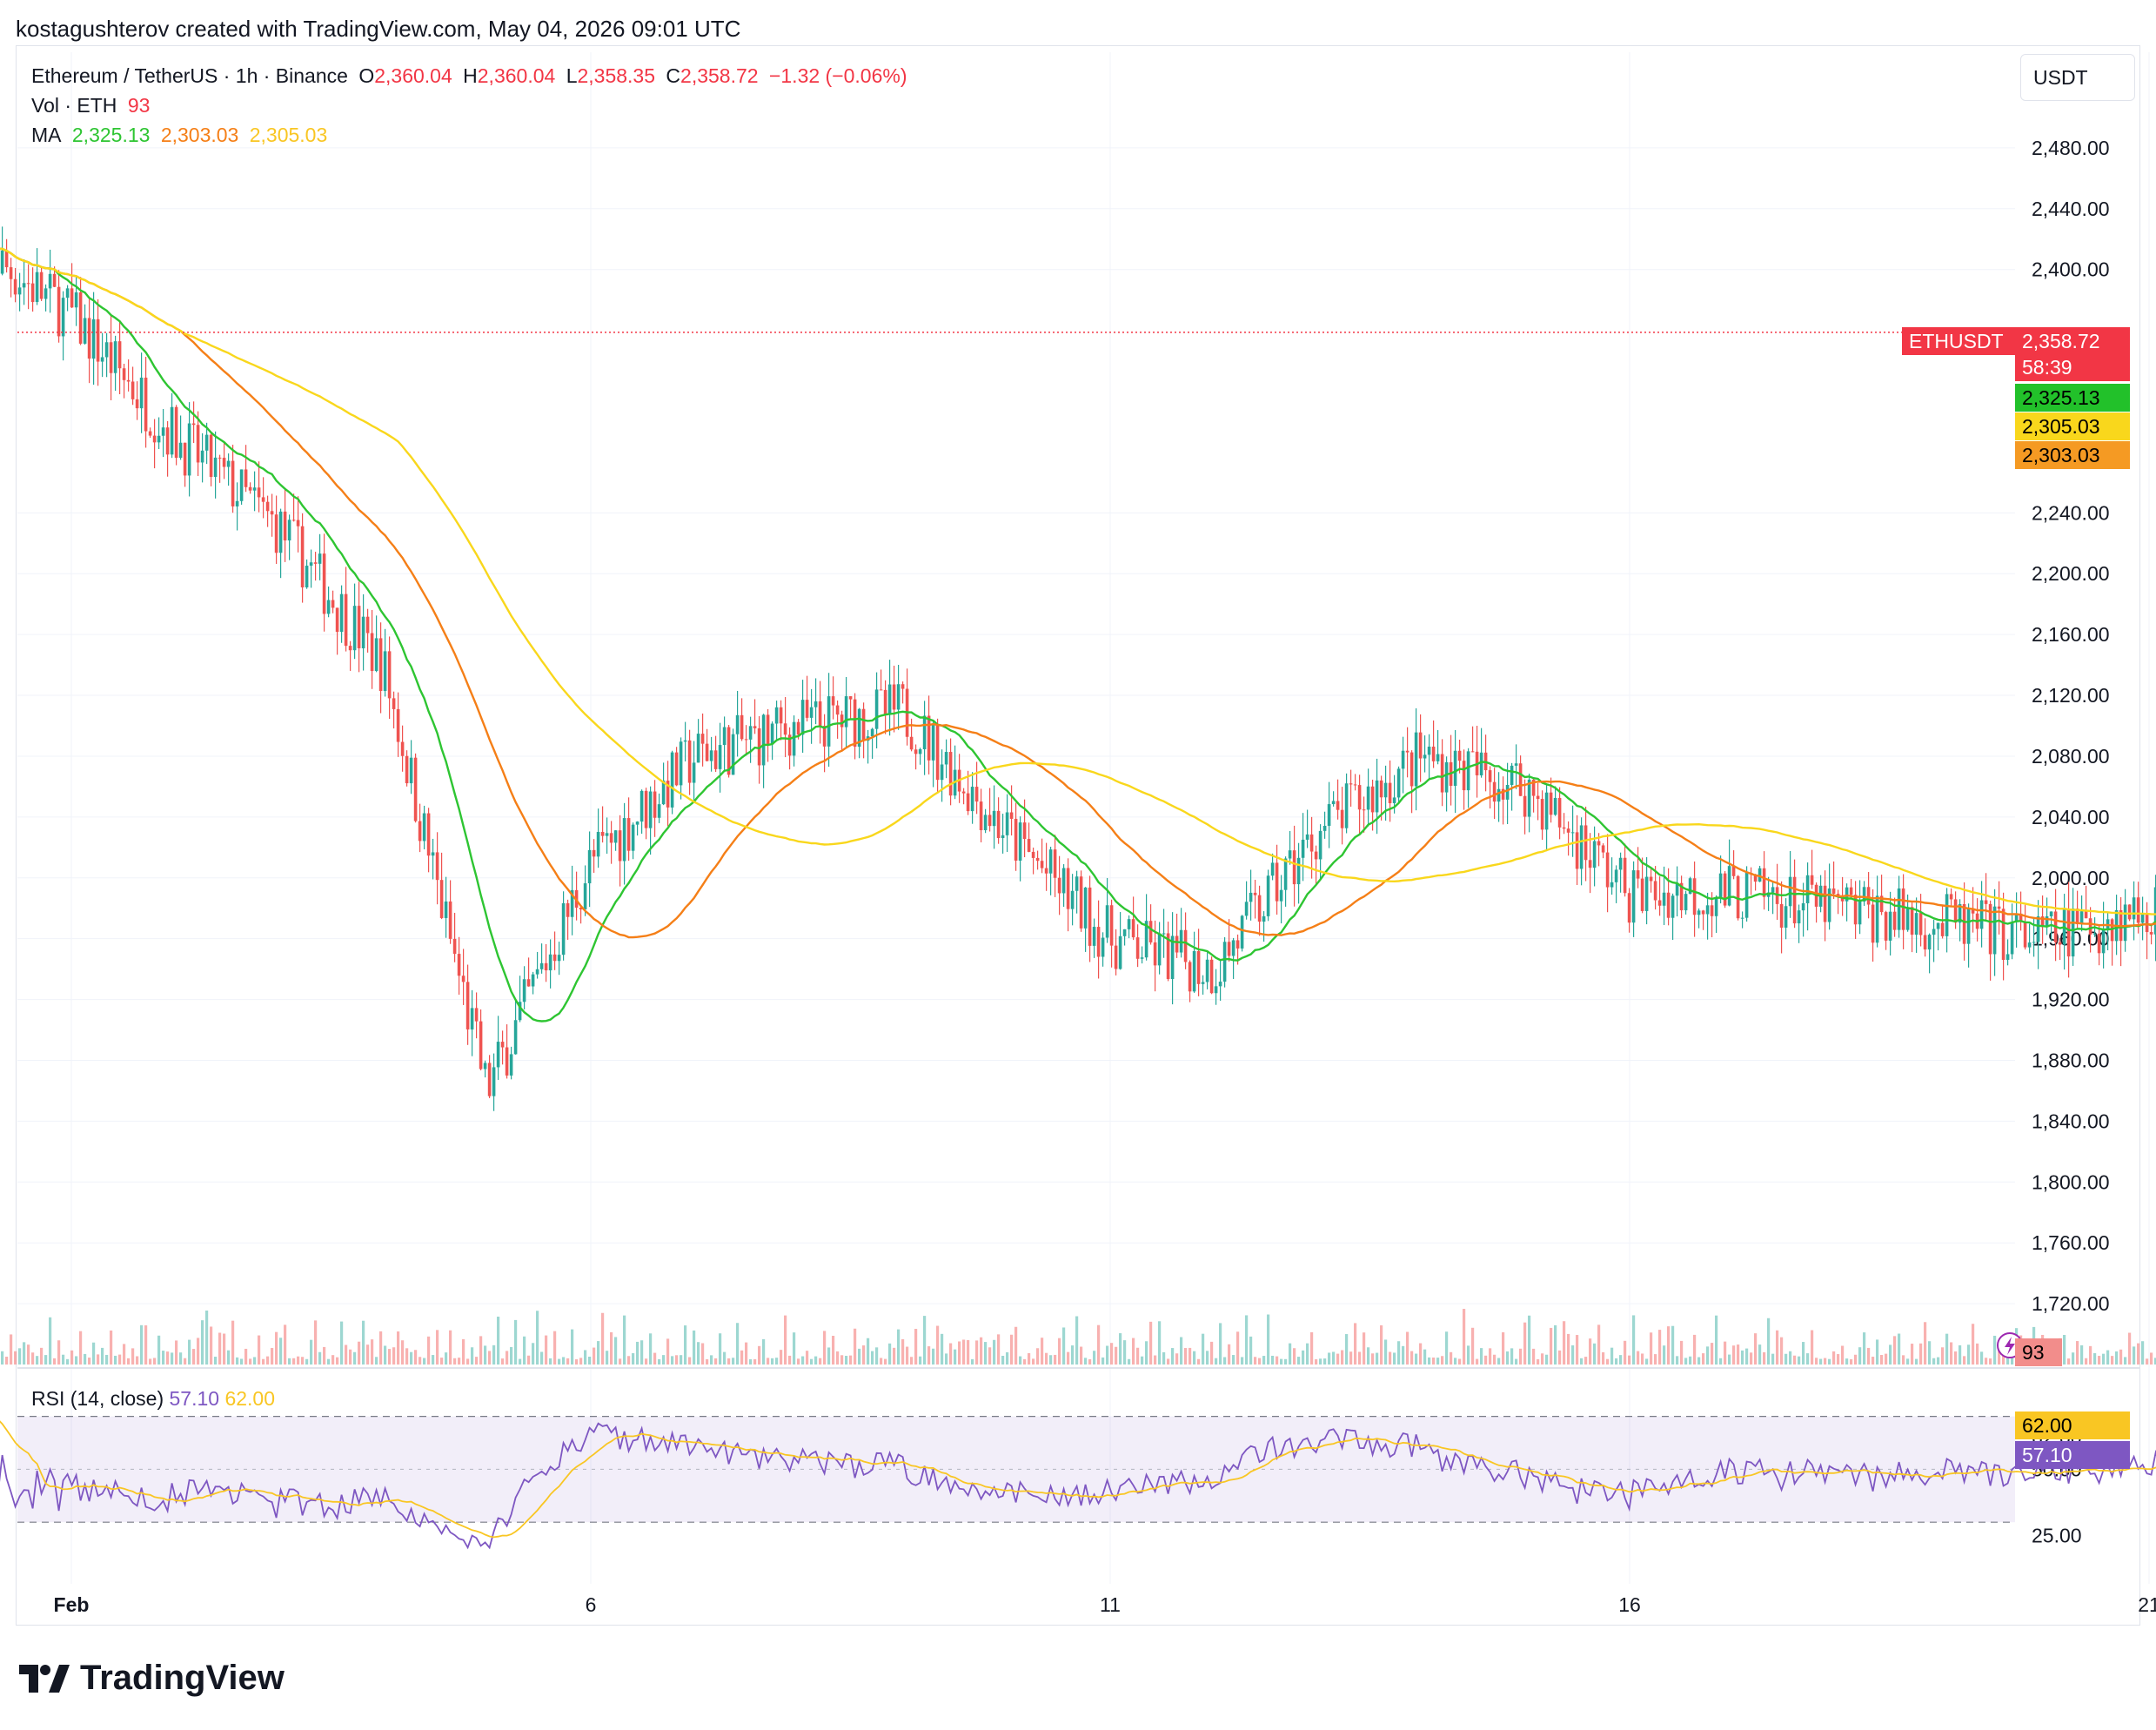  What do you see at coordinates (1629, 1604) in the screenshot?
I see `x-tick-label: 16` at bounding box center [1629, 1604].